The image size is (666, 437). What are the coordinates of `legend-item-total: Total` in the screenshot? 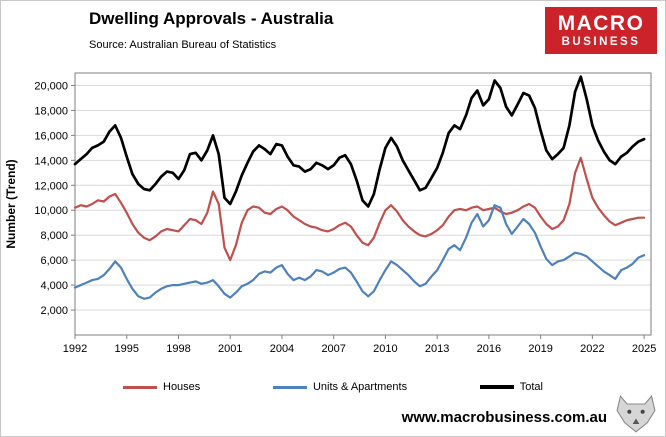 It's located at (511, 387).